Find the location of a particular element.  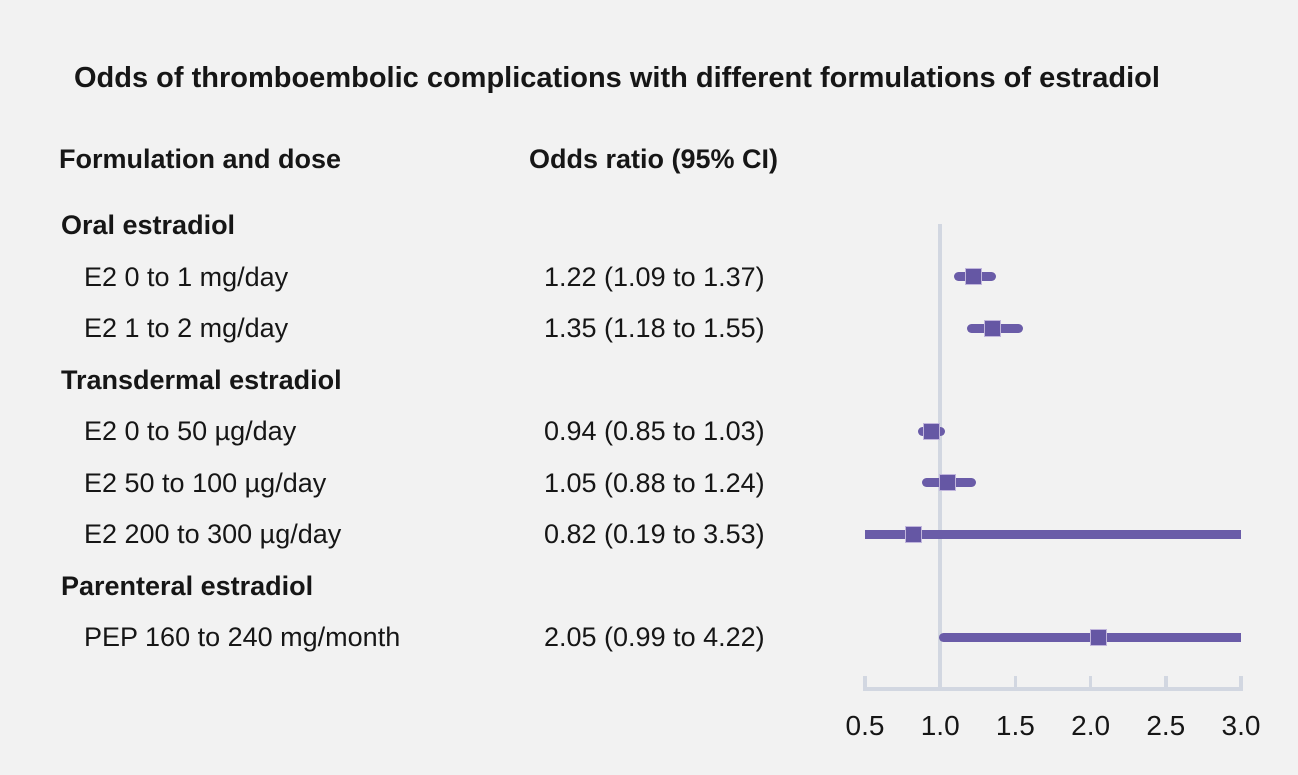

odds-ratio-value: 0.94 (0.85 to 1.03) is located at coordinates (654, 431).